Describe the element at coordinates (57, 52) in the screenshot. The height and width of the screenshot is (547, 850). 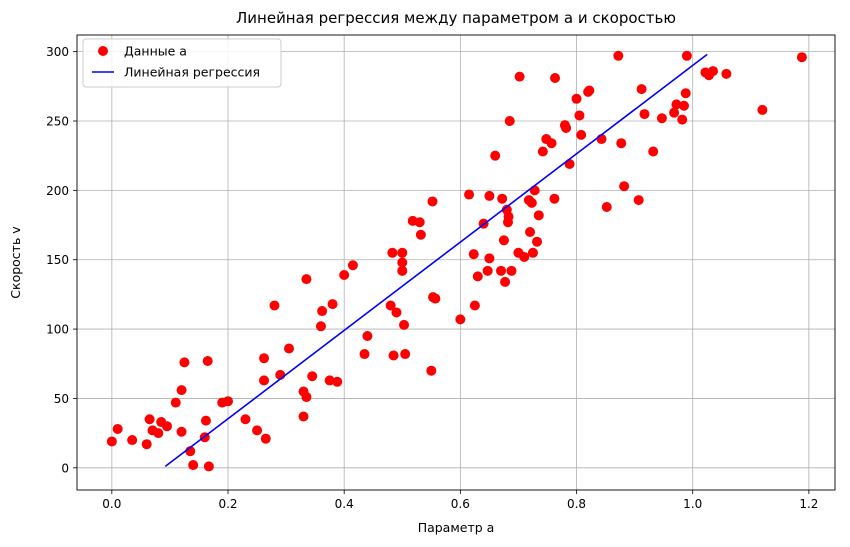
I see `y-tick-label: 300` at that location.